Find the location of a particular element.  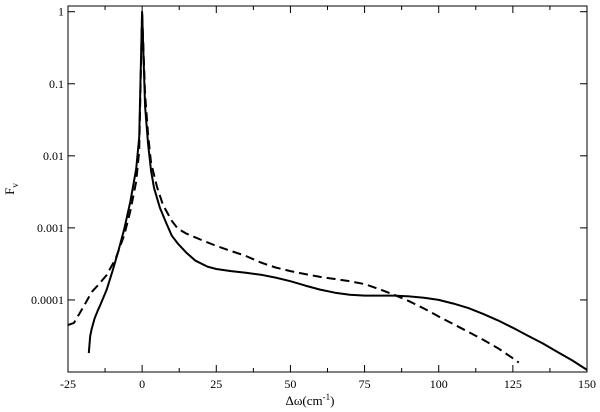

x-axis-title-tail: ) is located at coordinates (332, 400).